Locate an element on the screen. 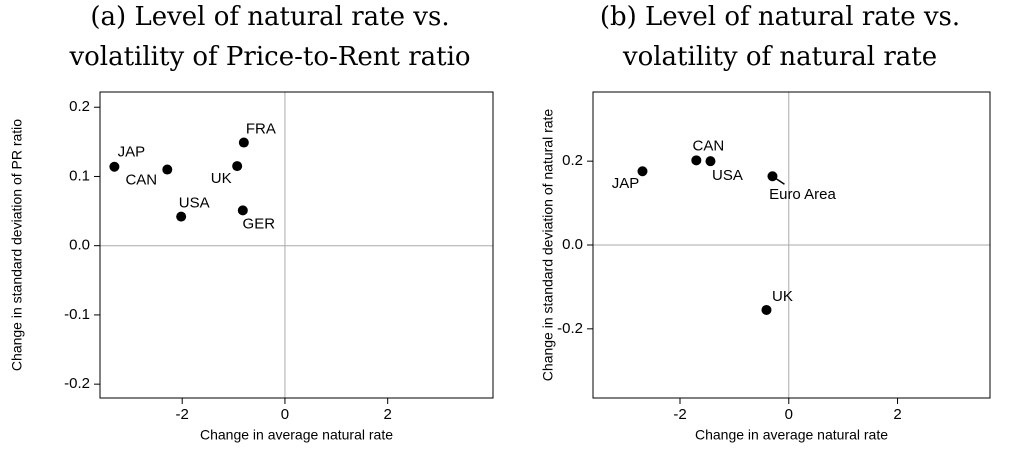 Image resolution: width=1010 pixels, height=449 pixels. leader-line is located at coordinates (778, 180).